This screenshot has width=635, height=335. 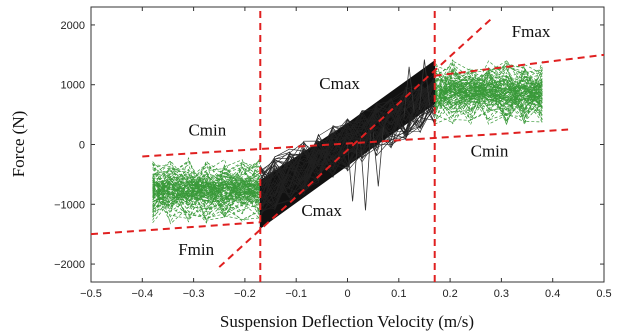 What do you see at coordinates (142, 294) in the screenshot?
I see `x-tick-label: −0.4` at bounding box center [142, 294].